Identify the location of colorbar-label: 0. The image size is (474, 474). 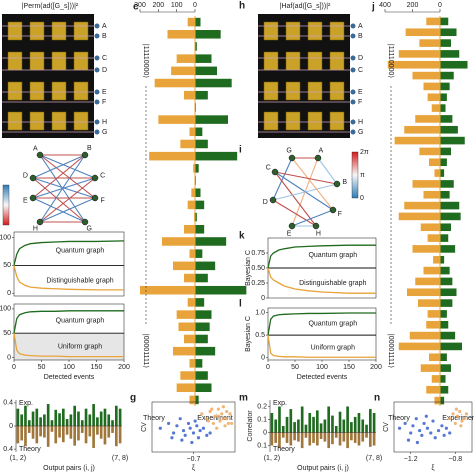
(362, 198).